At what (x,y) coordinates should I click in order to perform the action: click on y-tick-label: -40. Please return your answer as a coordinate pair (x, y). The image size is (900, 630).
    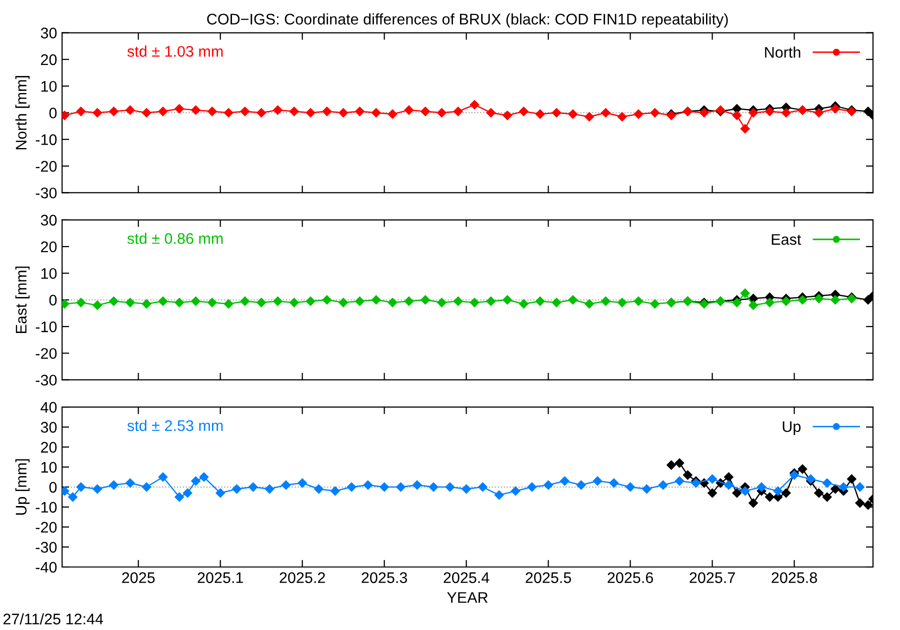
    Looking at the image, I should click on (46, 567).